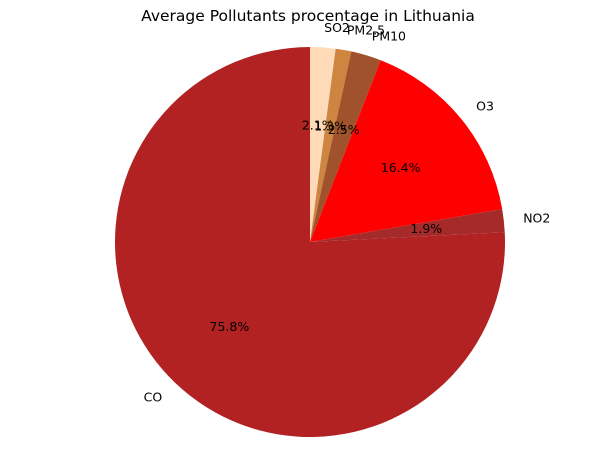 The width and height of the screenshot is (605, 455). Describe the element at coordinates (426, 228) in the screenshot. I see `slice-percent-no2: 1.9%` at that location.